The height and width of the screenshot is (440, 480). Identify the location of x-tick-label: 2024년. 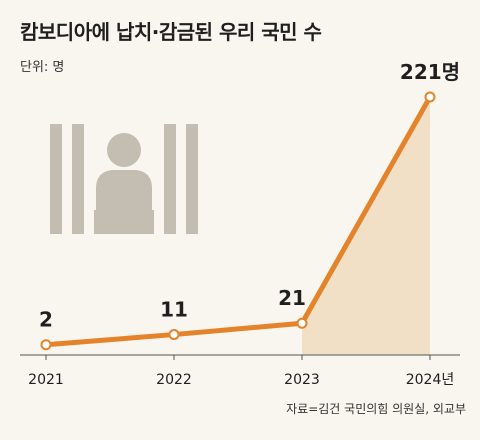
(430, 380).